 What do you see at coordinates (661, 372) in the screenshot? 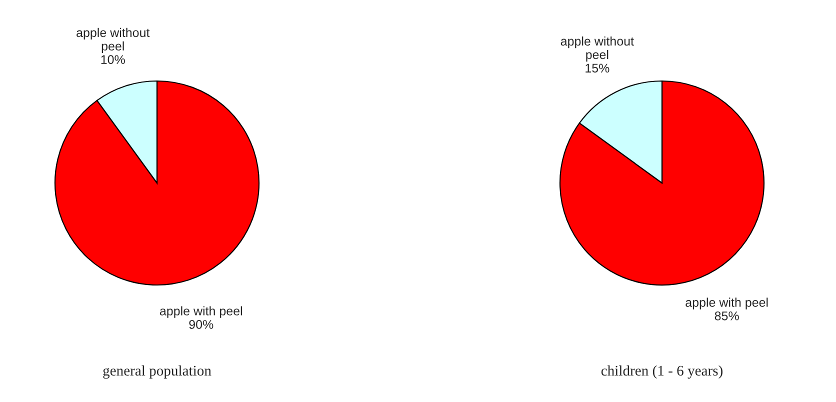
I see `text: children (1 - 6 years)` at bounding box center [661, 372].